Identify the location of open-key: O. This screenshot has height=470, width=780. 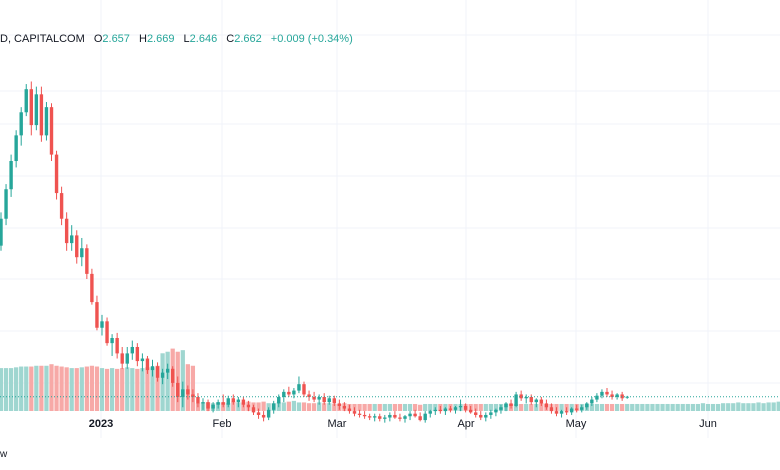
(98, 39).